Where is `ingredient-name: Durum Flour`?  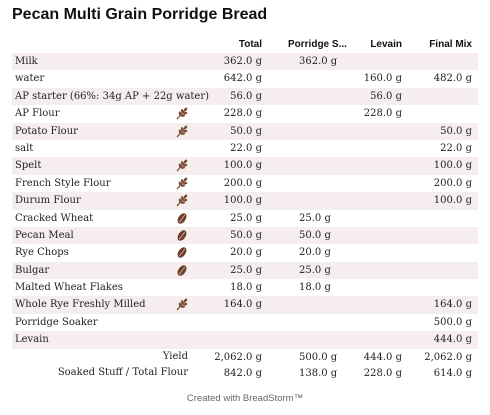
ingredient-name: Durum Flour is located at coordinates (48, 201).